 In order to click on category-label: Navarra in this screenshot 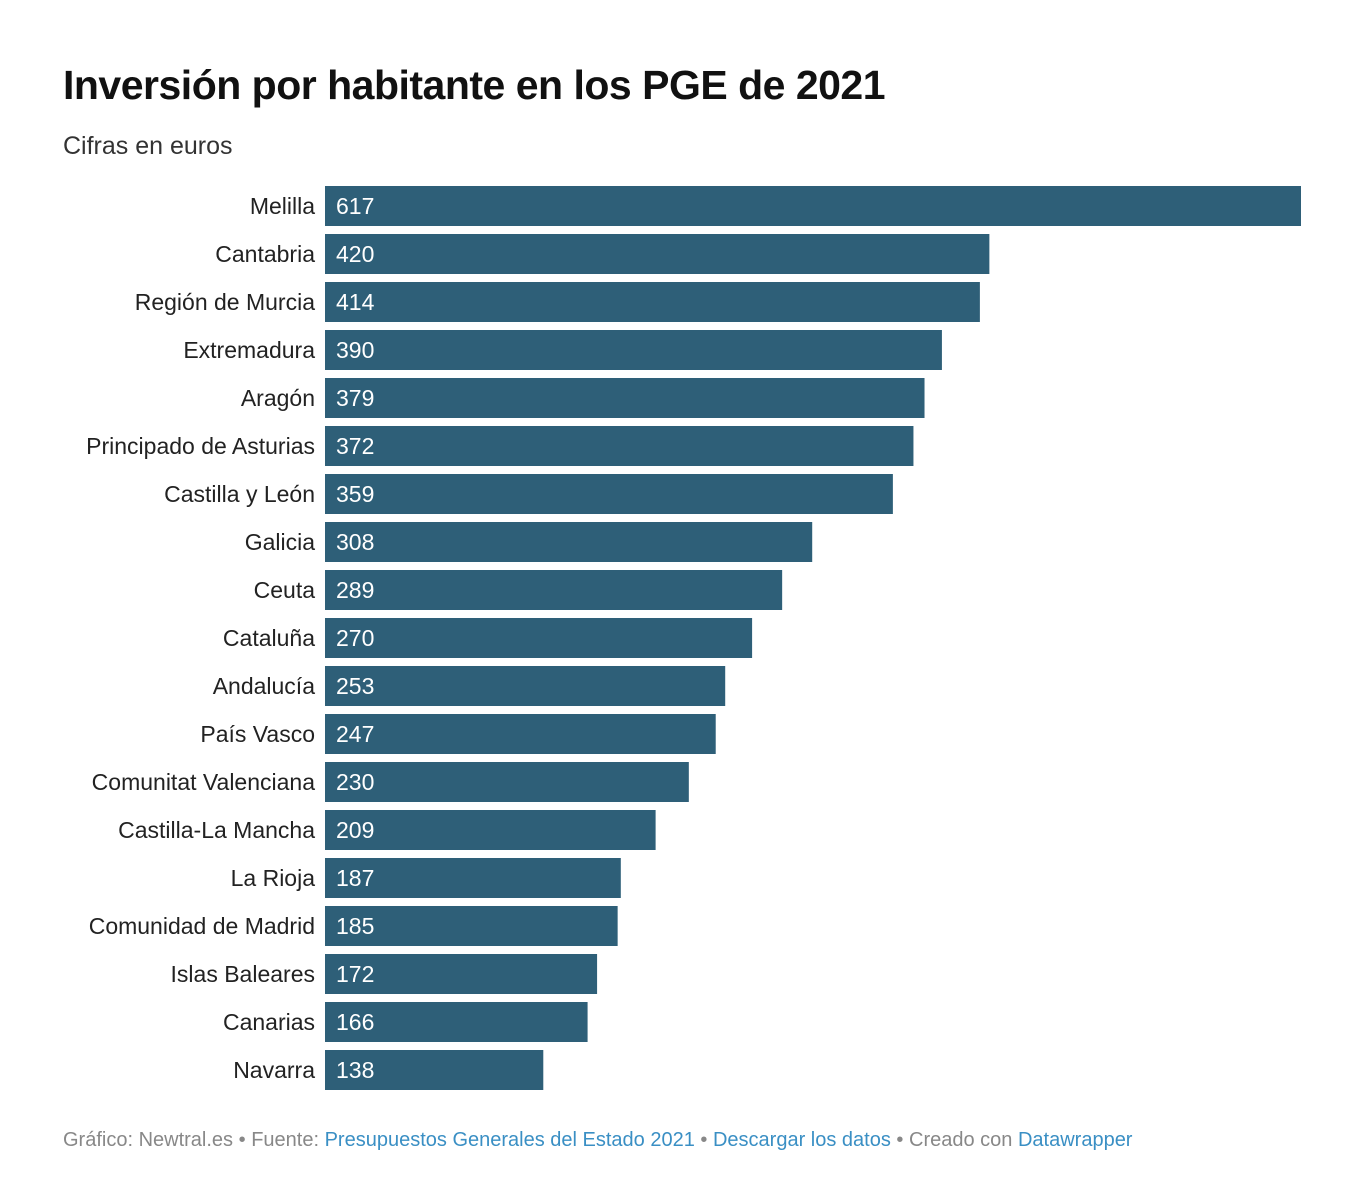, I will do `click(274, 1070)`.